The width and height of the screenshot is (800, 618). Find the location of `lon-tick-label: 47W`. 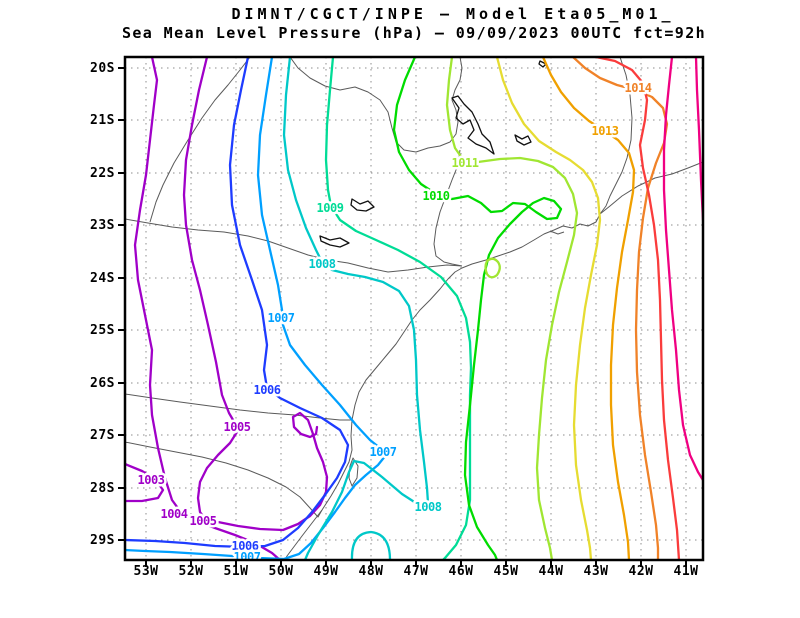

lon-tick-label: 47W is located at coordinates (416, 571).